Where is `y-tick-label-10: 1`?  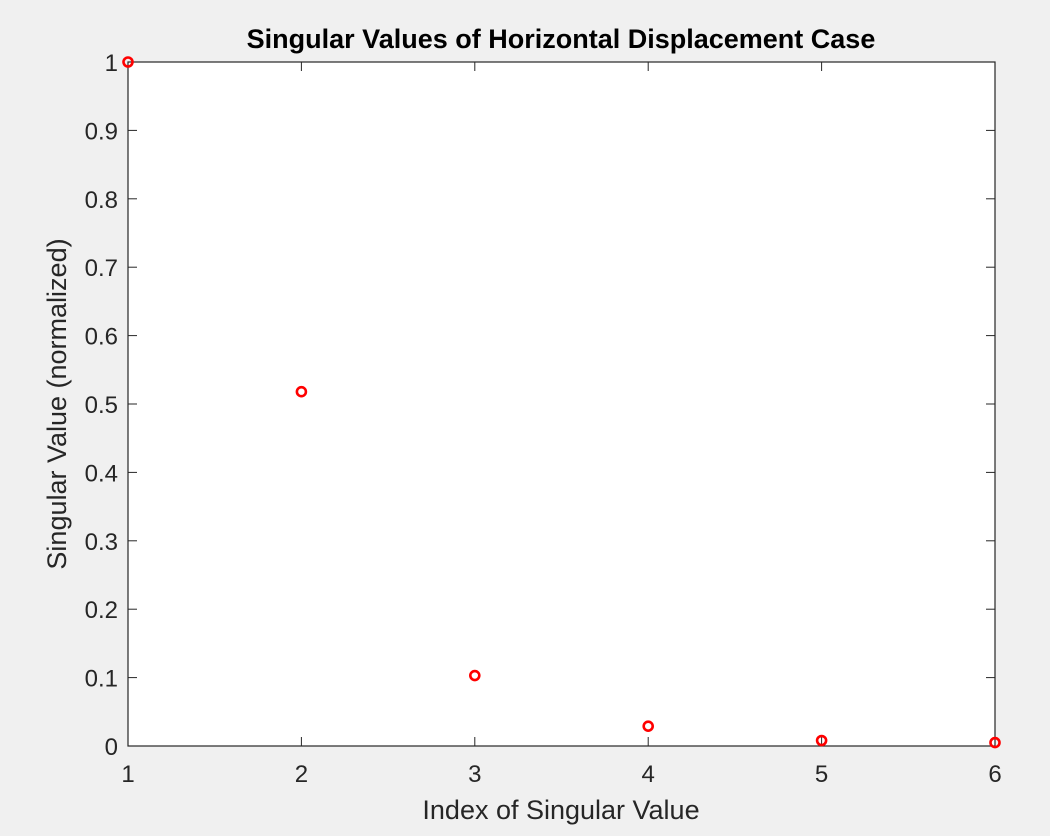
y-tick-label-10: 1 is located at coordinates (111, 63).